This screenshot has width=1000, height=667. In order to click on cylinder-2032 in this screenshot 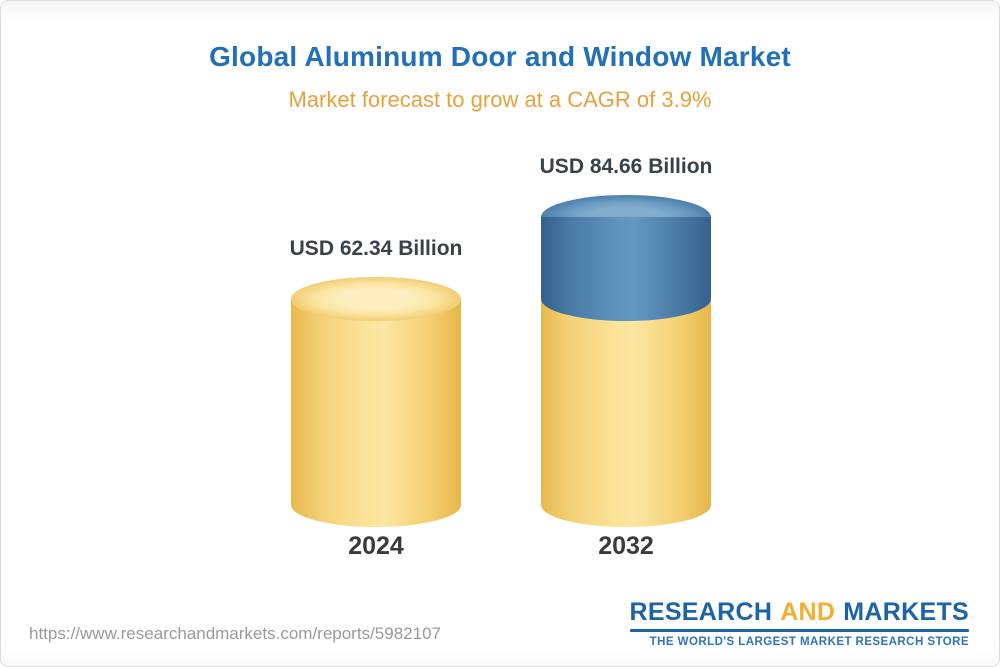, I will do `click(626, 361)`.